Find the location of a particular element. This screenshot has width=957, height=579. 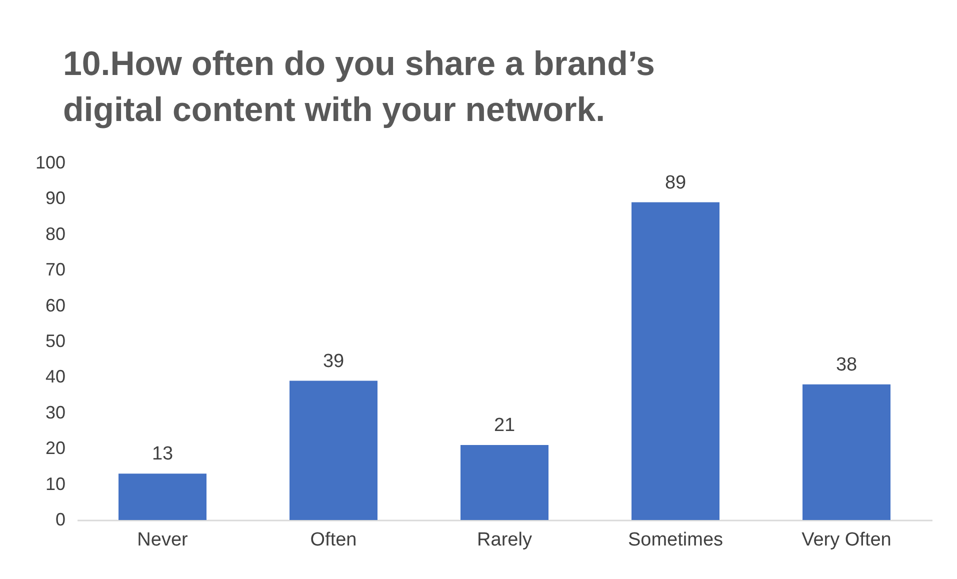

data-label: 38 is located at coordinates (847, 365).